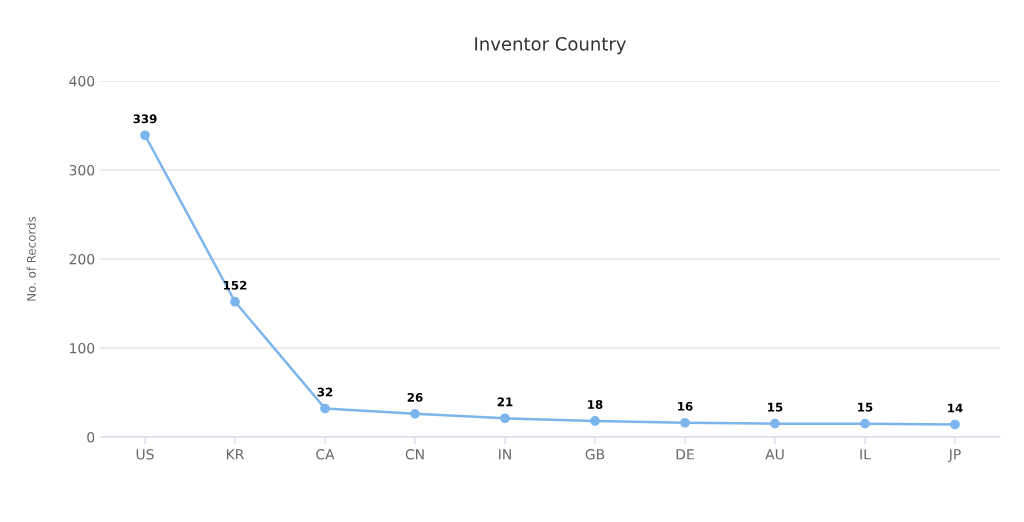  Describe the element at coordinates (774, 454) in the screenshot. I see `x-tick-label: AU` at that location.